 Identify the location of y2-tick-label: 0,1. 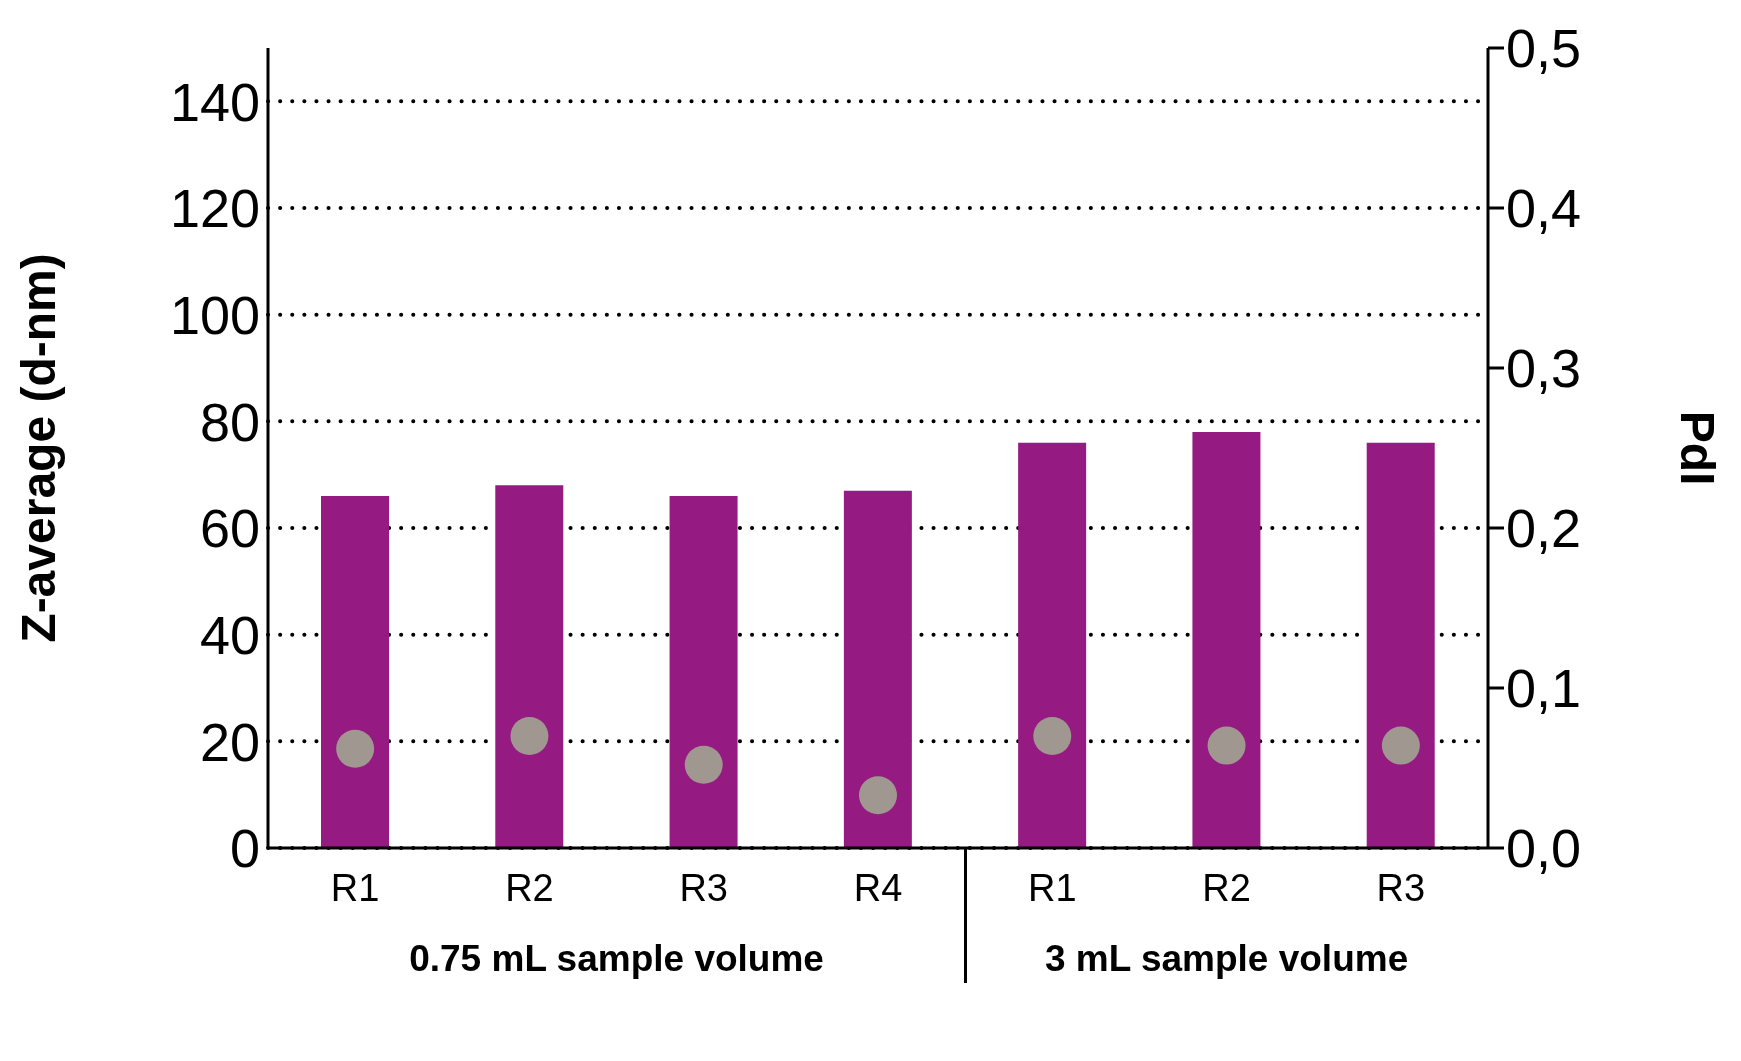
(1544, 688).